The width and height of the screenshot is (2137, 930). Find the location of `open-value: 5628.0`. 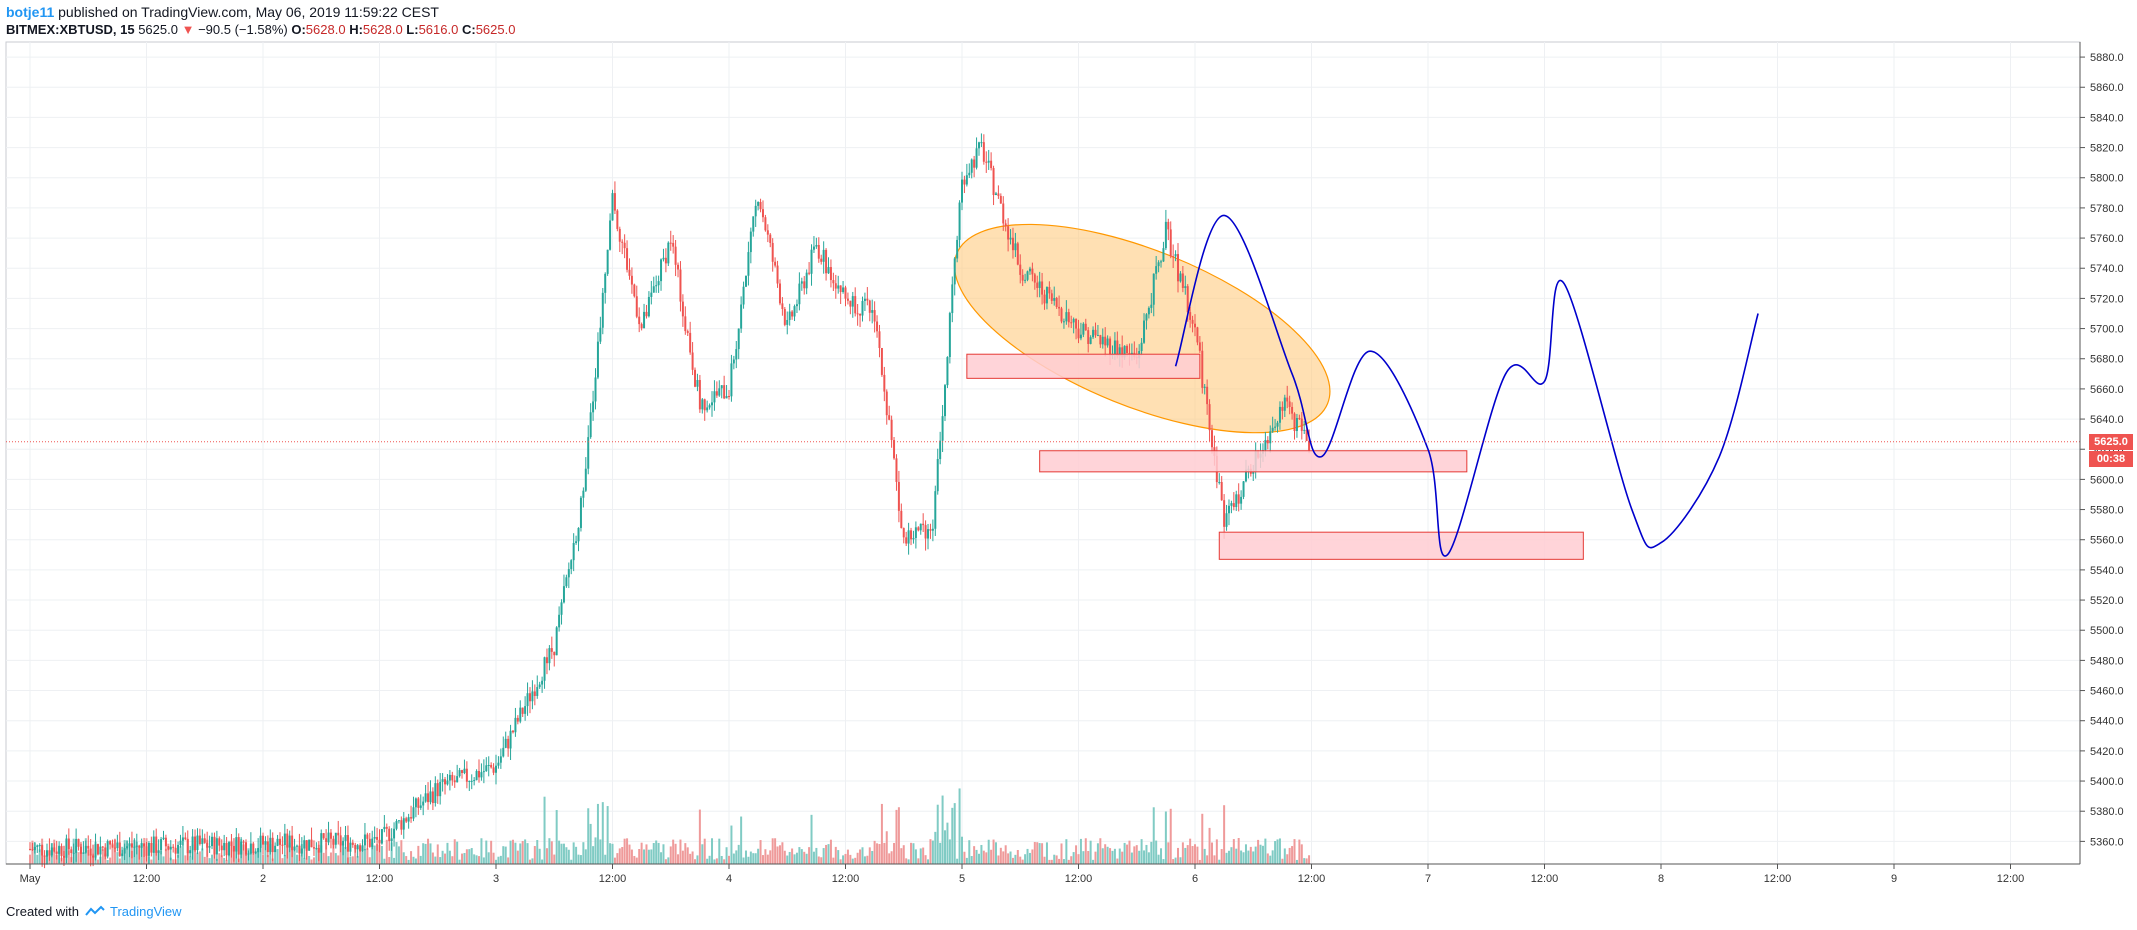

open-value: 5628.0 is located at coordinates (325, 29).